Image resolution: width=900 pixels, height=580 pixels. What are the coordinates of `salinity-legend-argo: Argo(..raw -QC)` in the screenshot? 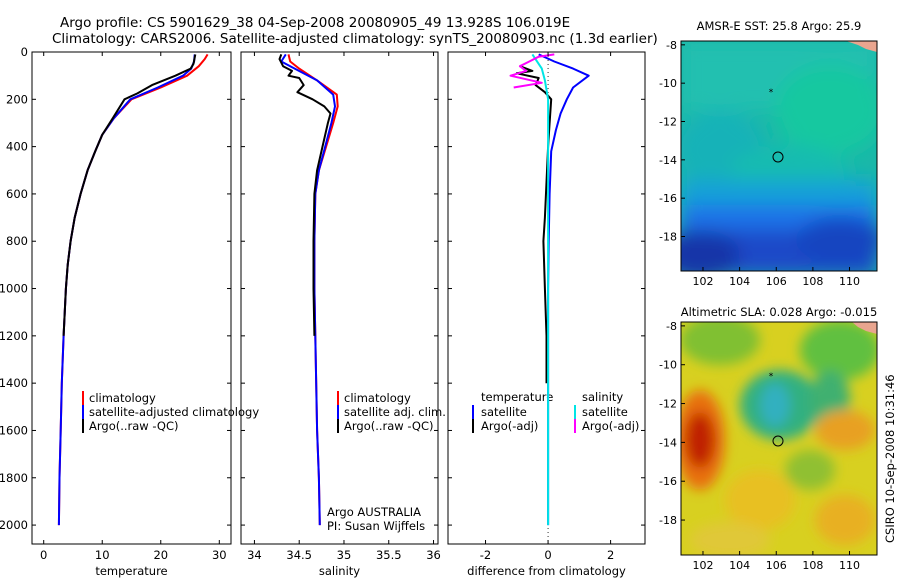 It's located at (389, 426).